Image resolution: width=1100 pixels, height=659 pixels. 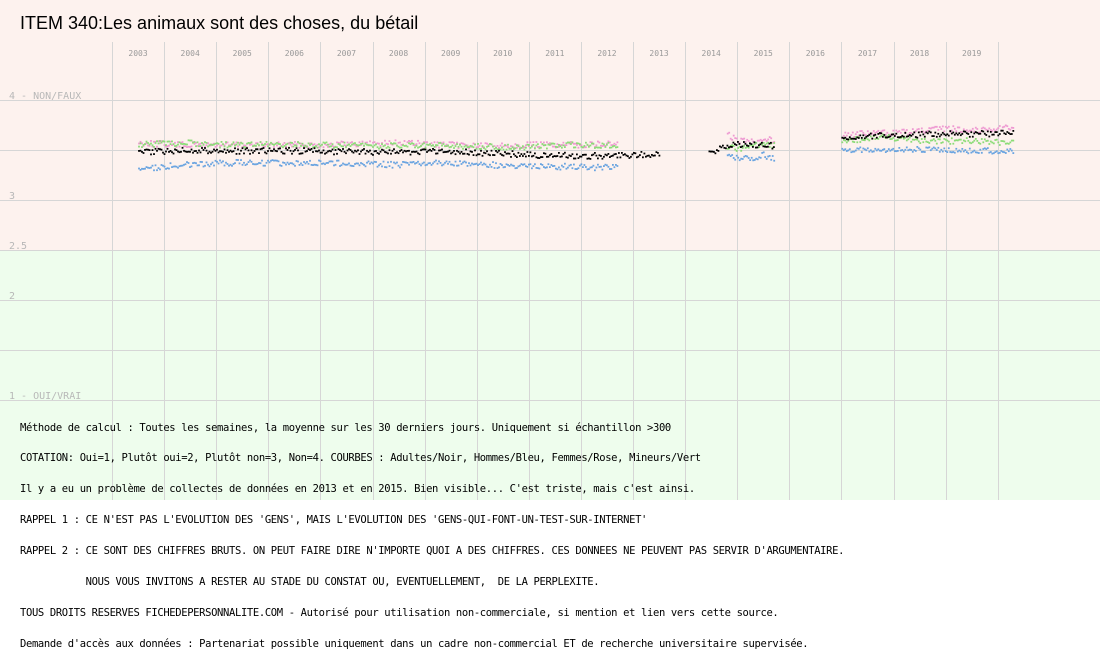 I want to click on year-label: 2016, so click(x=815, y=53).